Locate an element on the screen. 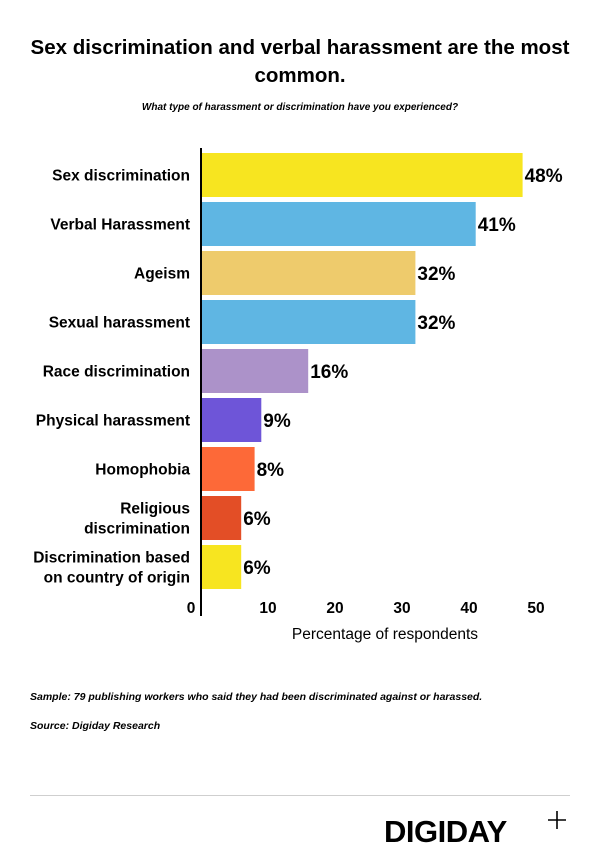 The width and height of the screenshot is (600, 866). category-label: Sex discrimination is located at coordinates (121, 176).